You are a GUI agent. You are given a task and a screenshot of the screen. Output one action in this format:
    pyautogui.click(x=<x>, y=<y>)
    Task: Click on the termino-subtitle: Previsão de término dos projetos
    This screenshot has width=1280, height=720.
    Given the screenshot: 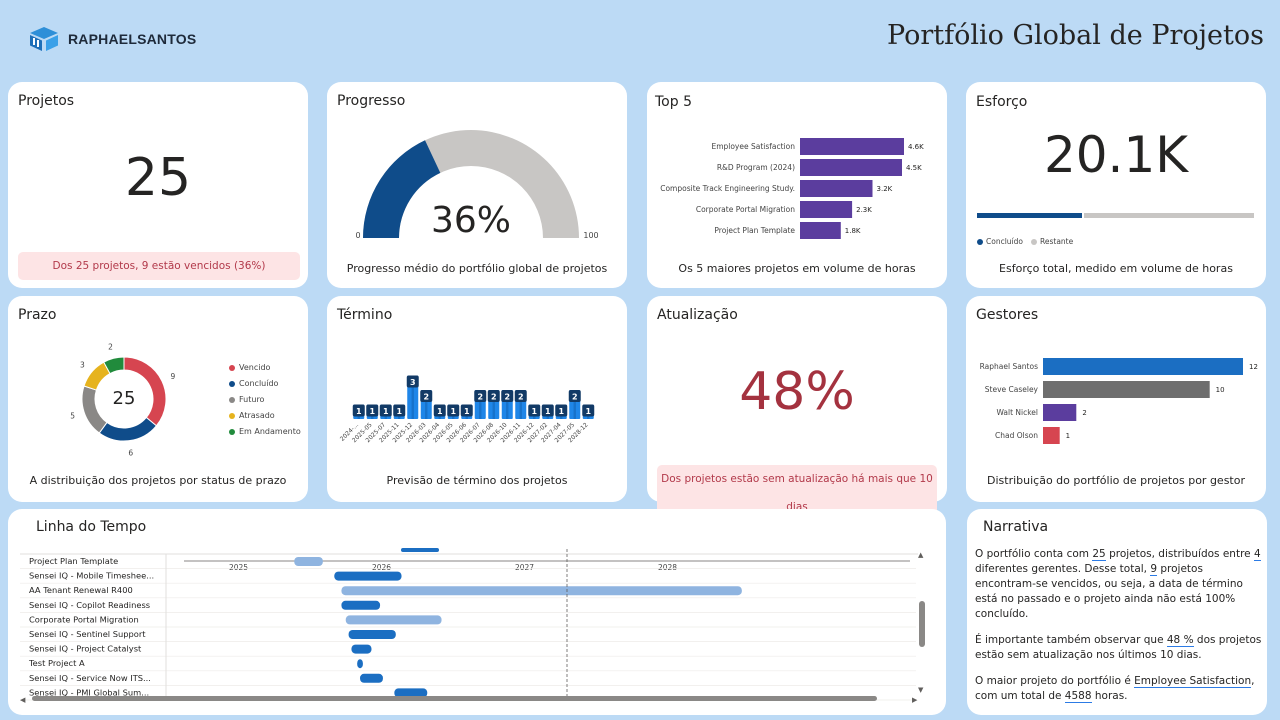 What is the action you would take?
    pyautogui.click(x=477, y=480)
    